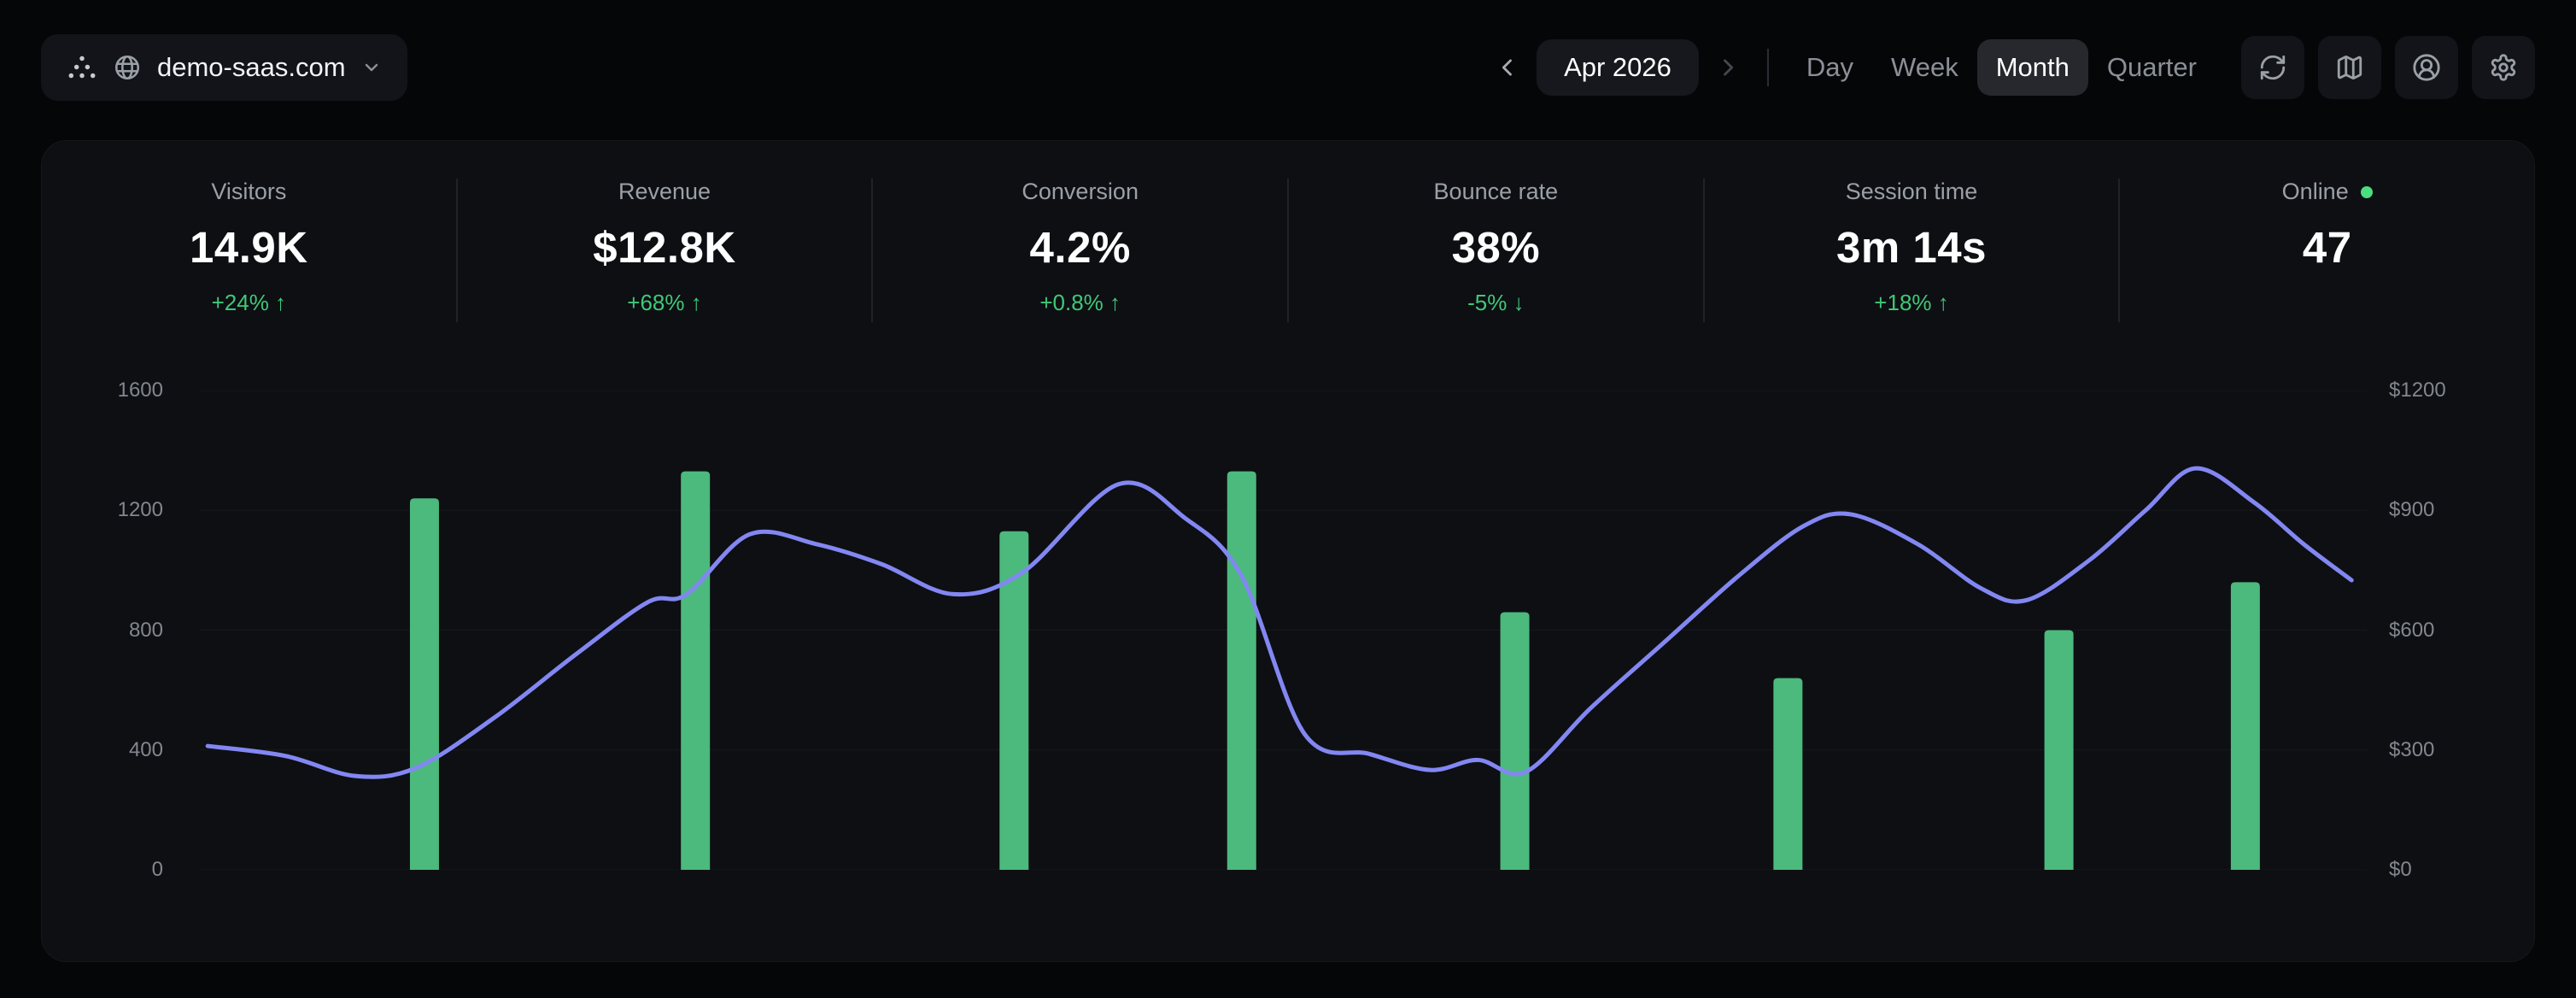 The image size is (2576, 998). Describe the element at coordinates (82, 67) in the screenshot. I see `logo-icon` at that location.